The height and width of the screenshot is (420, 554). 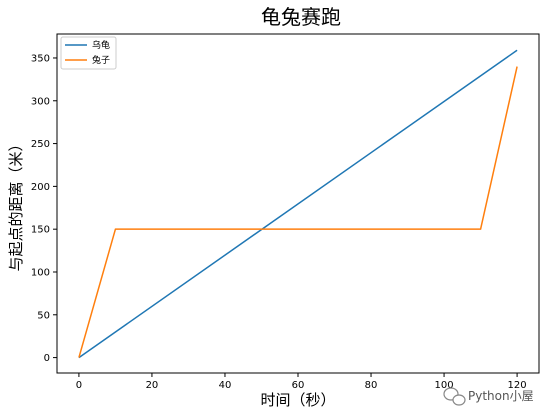 I want to click on x-axis-ticks: 0 20 40 60 80 100 120, so click(x=301, y=382).